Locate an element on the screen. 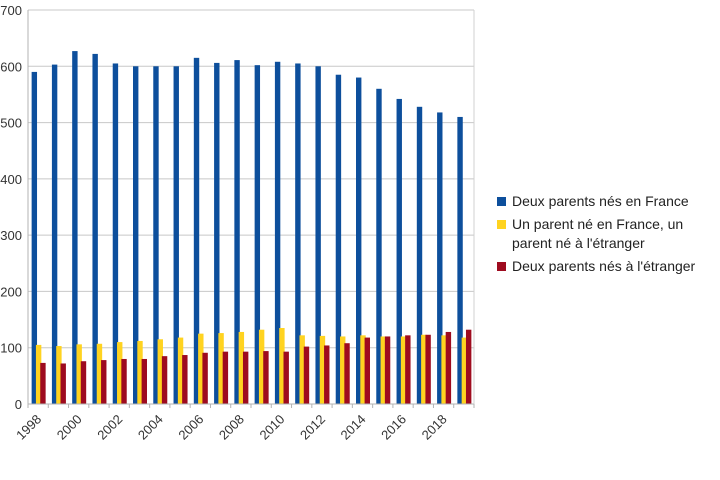  bar-series-2-2010 is located at coordinates (282, 366).